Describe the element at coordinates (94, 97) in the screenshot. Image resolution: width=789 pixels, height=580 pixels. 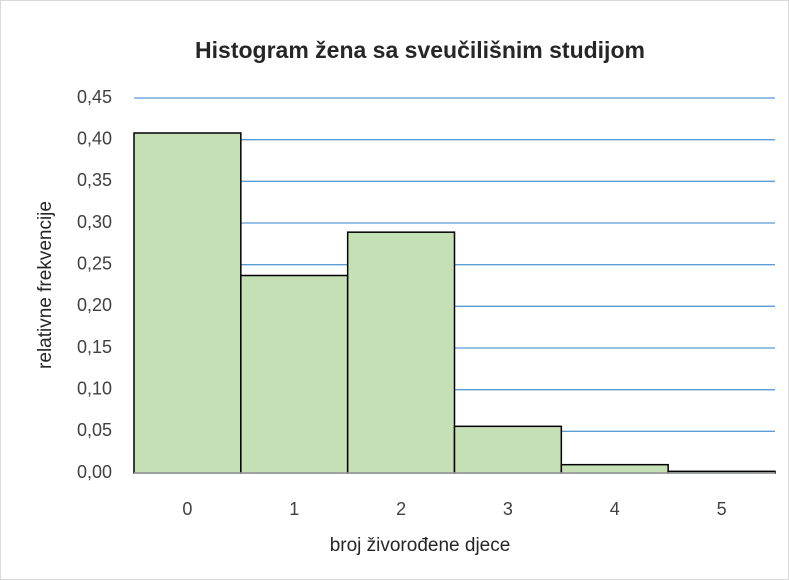
I see `y-tick-label: 0,45` at that location.